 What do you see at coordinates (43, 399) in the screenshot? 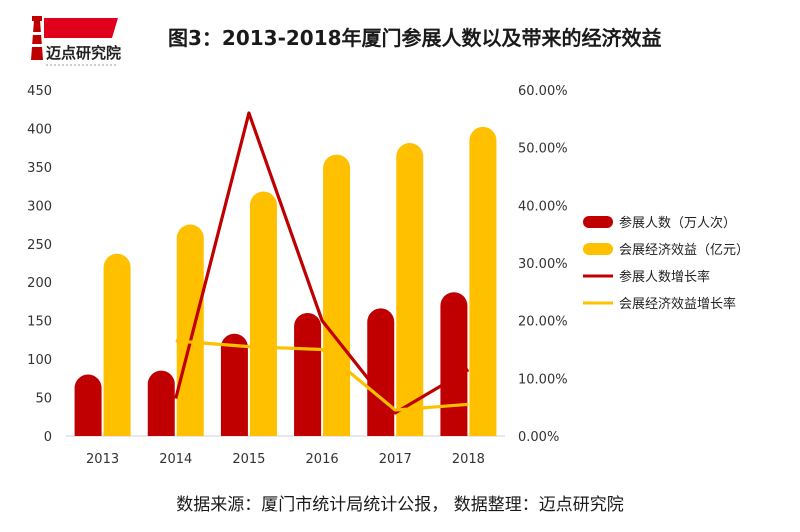
I see `left-tick-label: 50` at bounding box center [43, 399].